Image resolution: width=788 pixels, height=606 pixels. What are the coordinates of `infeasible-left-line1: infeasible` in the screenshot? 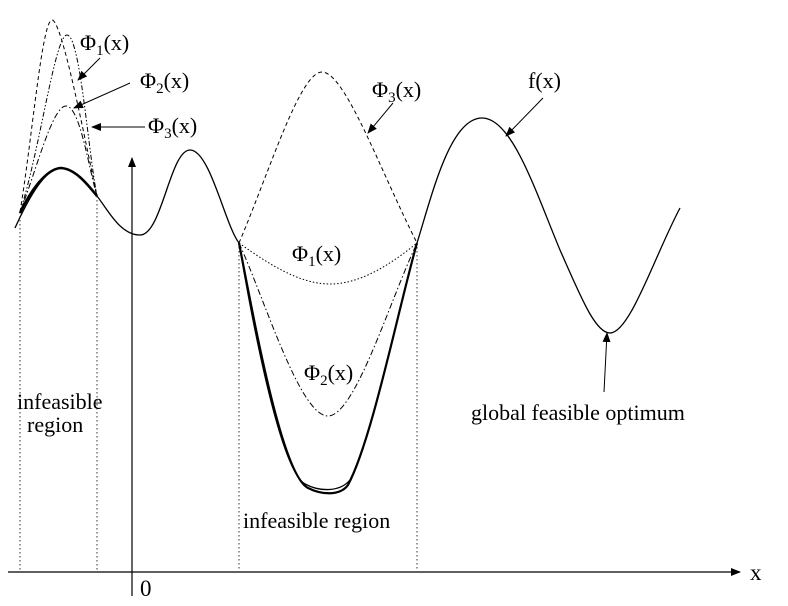 It's located at (60, 401).